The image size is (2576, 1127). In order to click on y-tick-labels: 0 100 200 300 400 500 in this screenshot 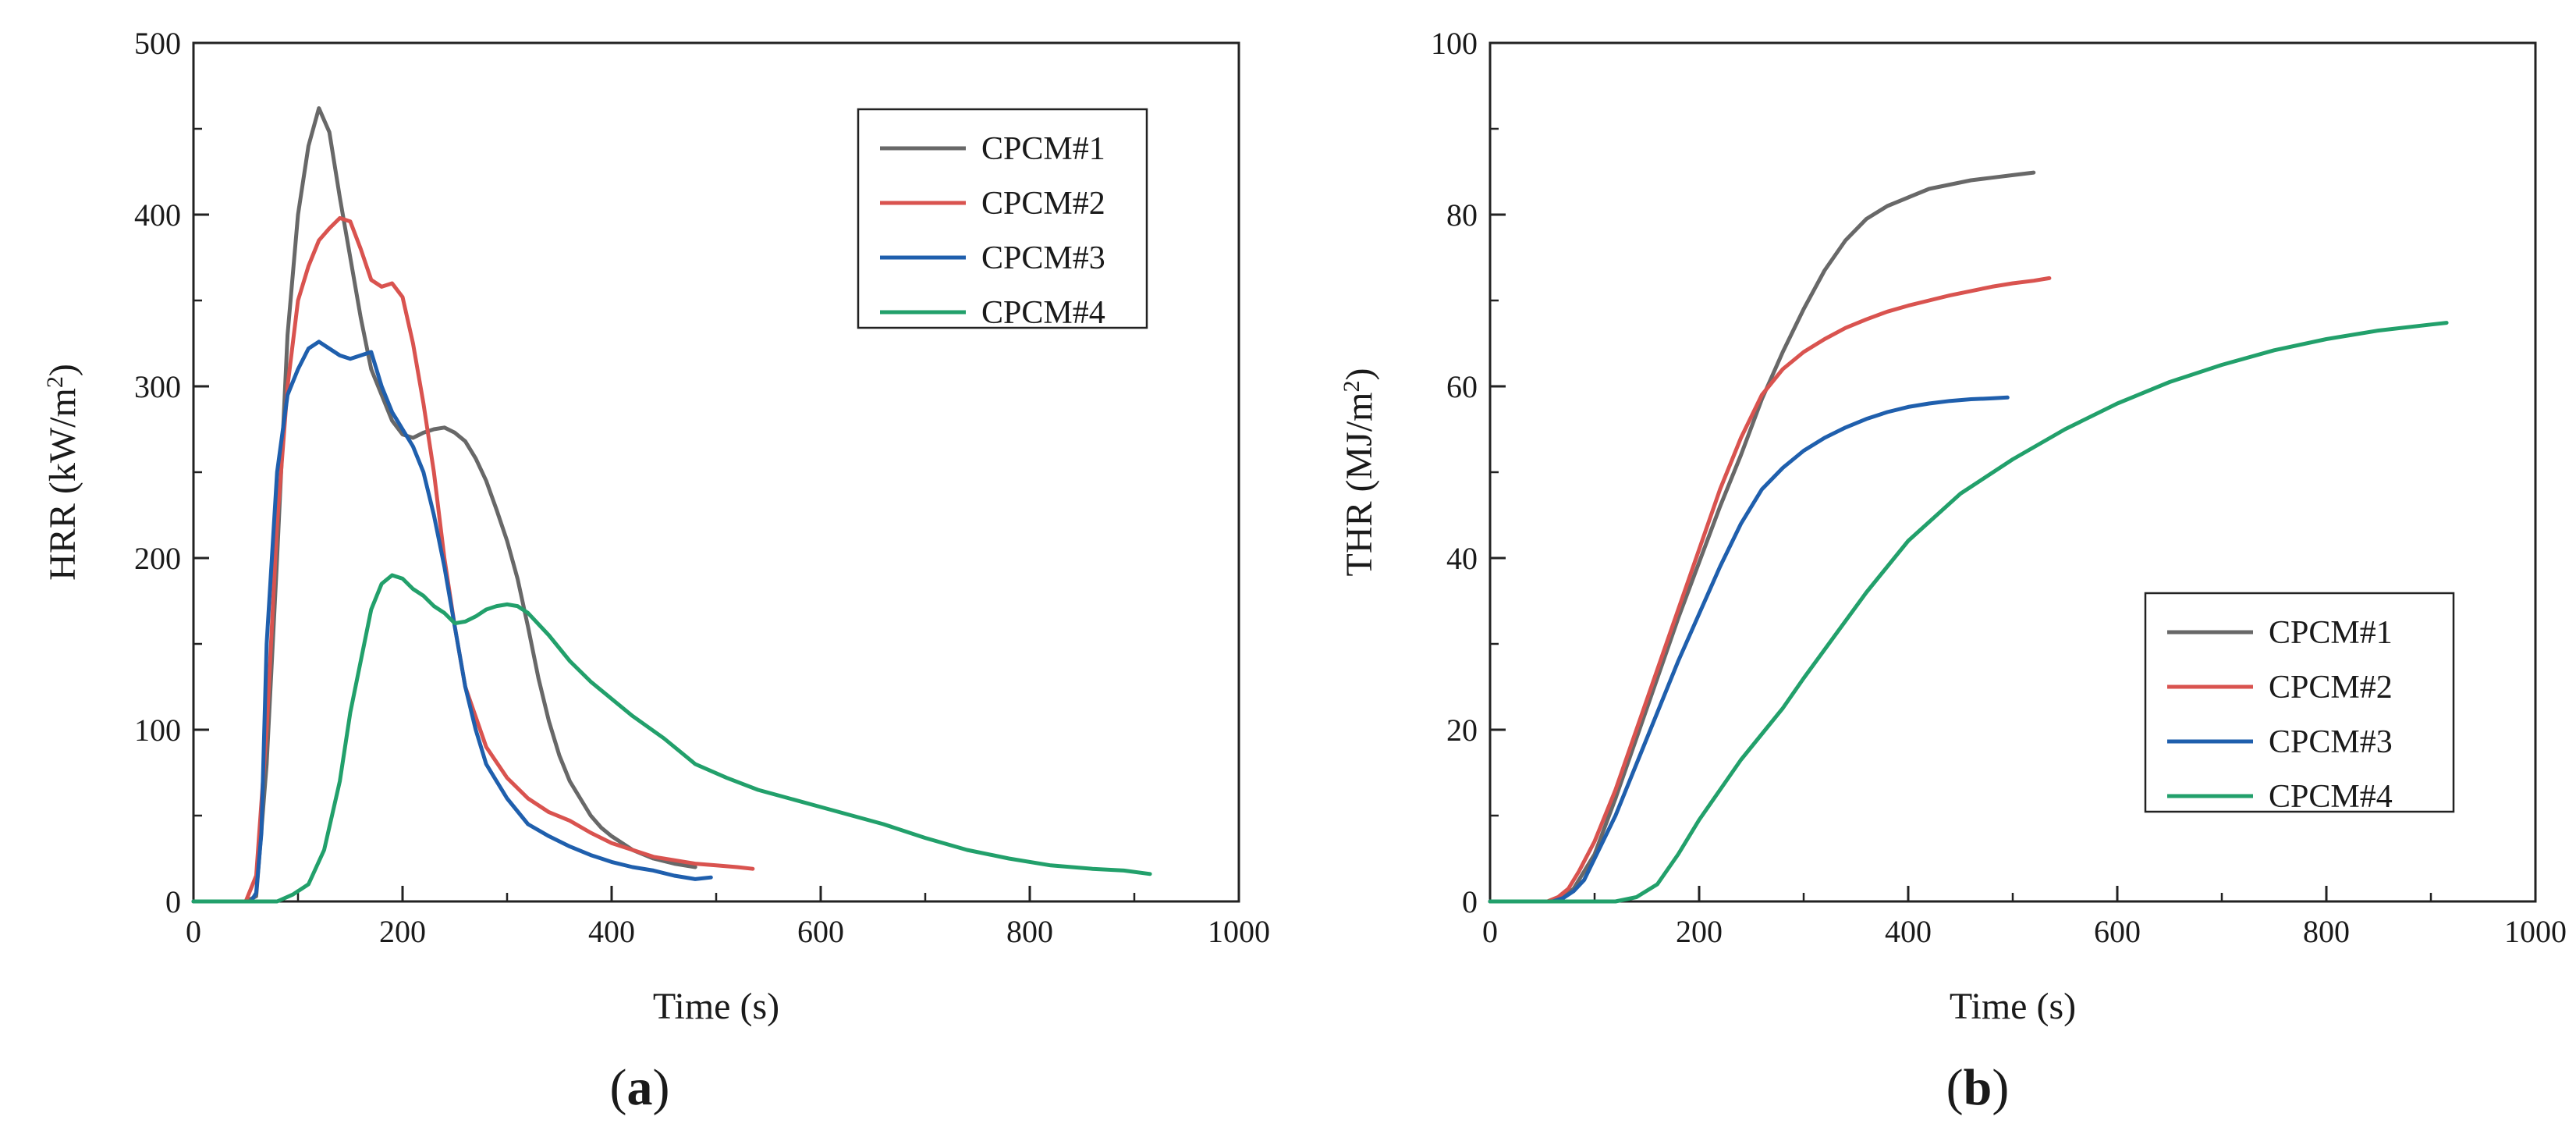, I will do `click(157, 473)`.